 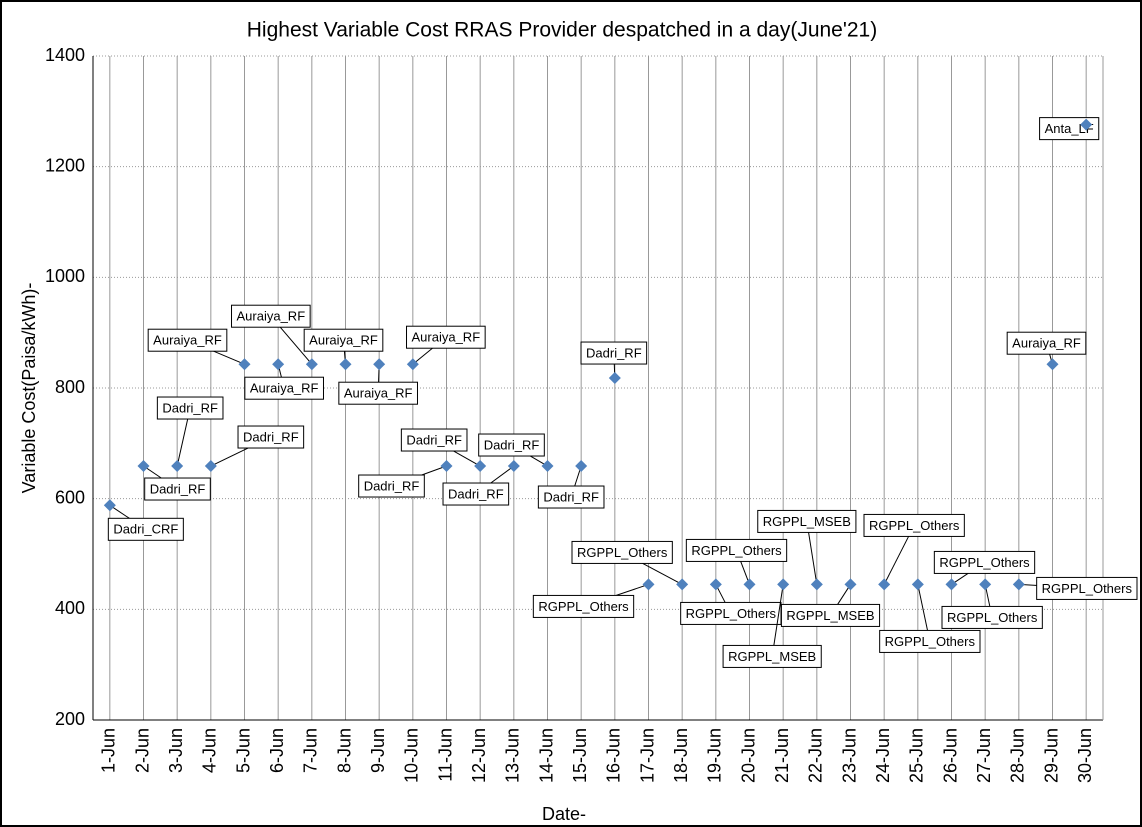 What do you see at coordinates (176, 750) in the screenshot?
I see `x-tick-label: 3-Jun` at bounding box center [176, 750].